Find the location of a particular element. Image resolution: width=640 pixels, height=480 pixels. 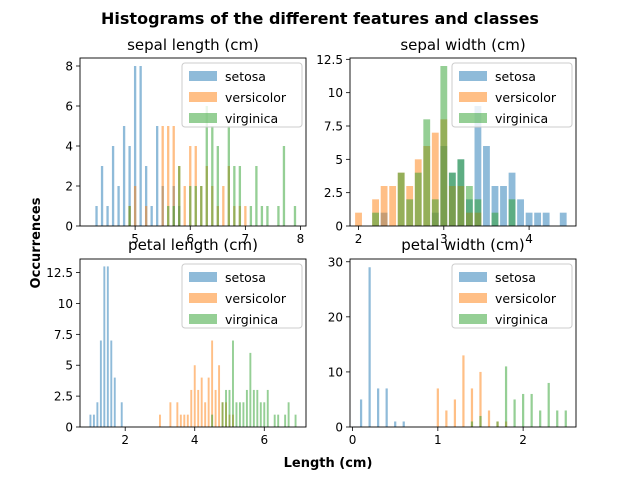

y-tick-label: 6 is located at coordinates (69, 107).